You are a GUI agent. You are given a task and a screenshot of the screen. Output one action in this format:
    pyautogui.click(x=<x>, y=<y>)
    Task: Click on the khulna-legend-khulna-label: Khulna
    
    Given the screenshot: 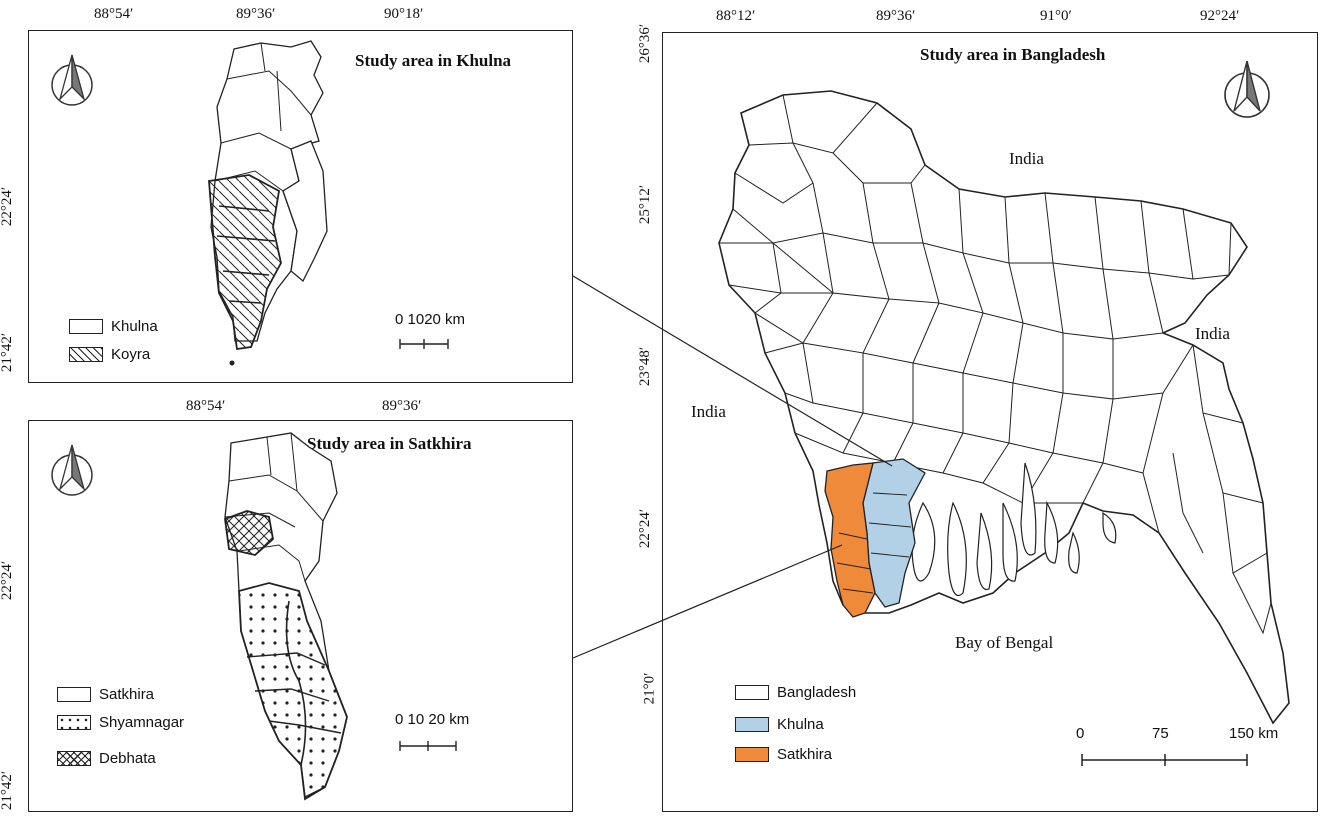 What is the action you would take?
    pyautogui.click(x=134, y=326)
    